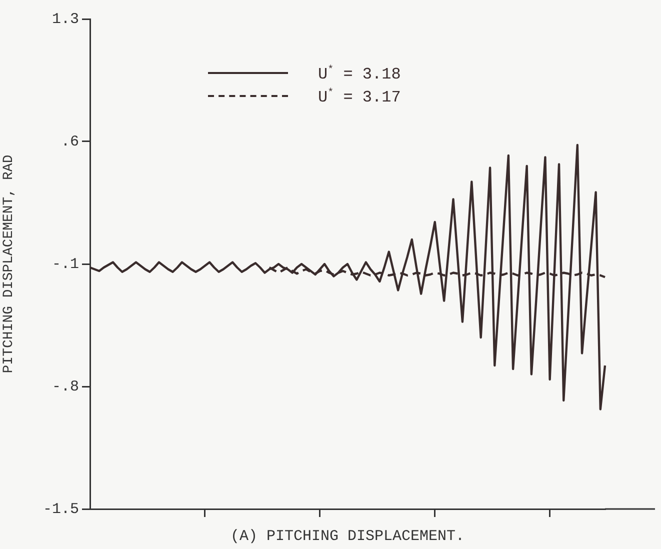 This screenshot has width=661, height=549. I want to click on y-axis-title: PITCHING DISPLACEMENT, RAD, so click(9, 264).